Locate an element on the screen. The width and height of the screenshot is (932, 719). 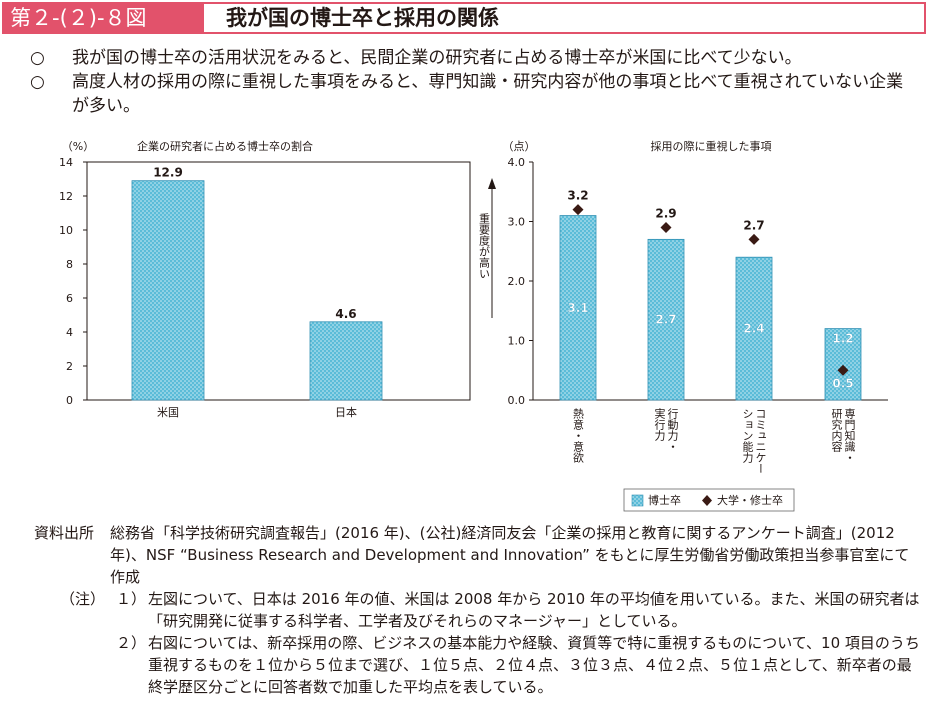
right-x-tick-label: ション能力 is located at coordinates (747, 435).